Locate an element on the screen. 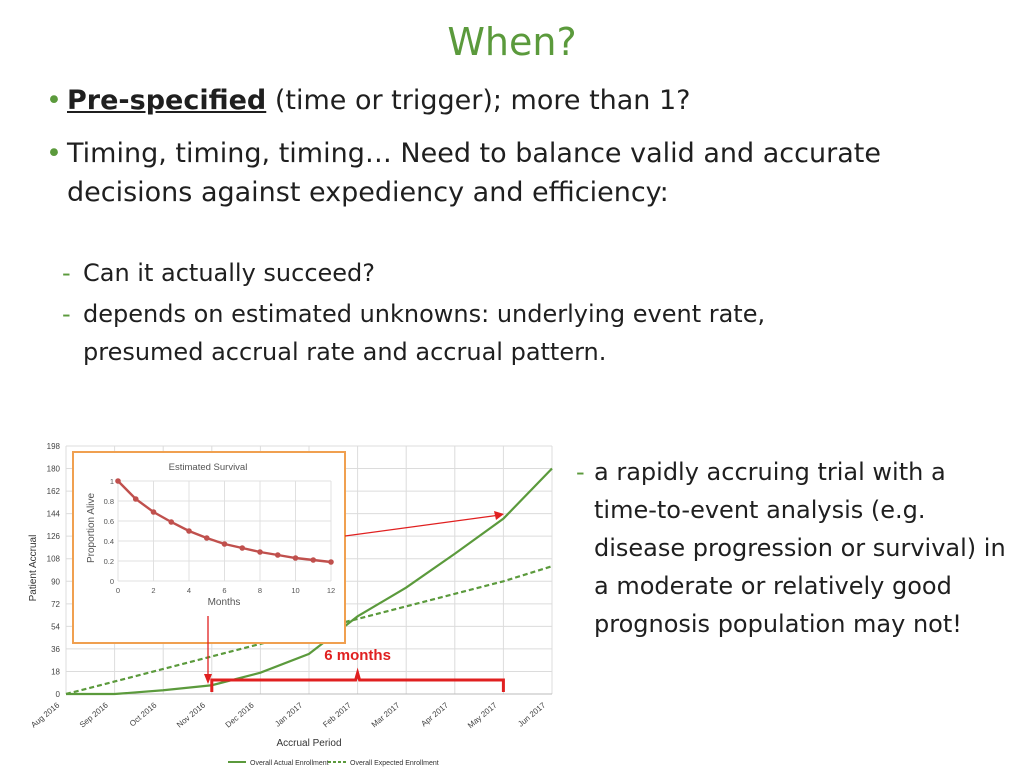 The height and width of the screenshot is (768, 1024). main-y-tick-label: 144 is located at coordinates (54, 514).